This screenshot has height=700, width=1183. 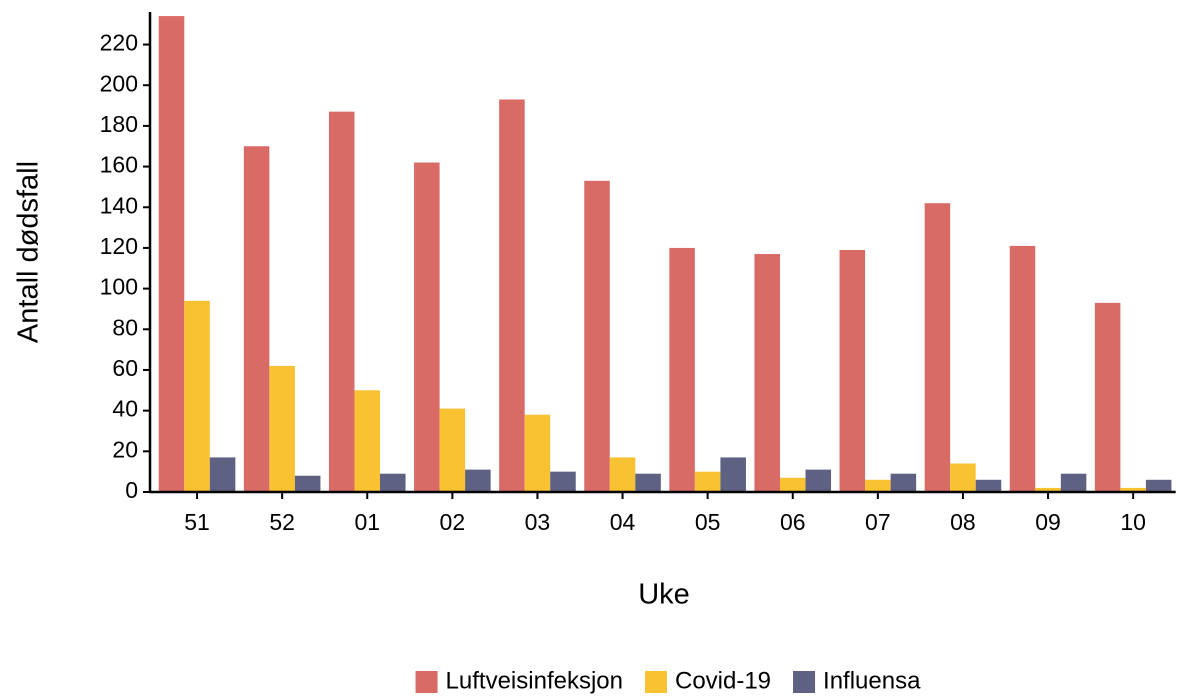 I want to click on y-tick-label: 120, so click(x=119, y=246).